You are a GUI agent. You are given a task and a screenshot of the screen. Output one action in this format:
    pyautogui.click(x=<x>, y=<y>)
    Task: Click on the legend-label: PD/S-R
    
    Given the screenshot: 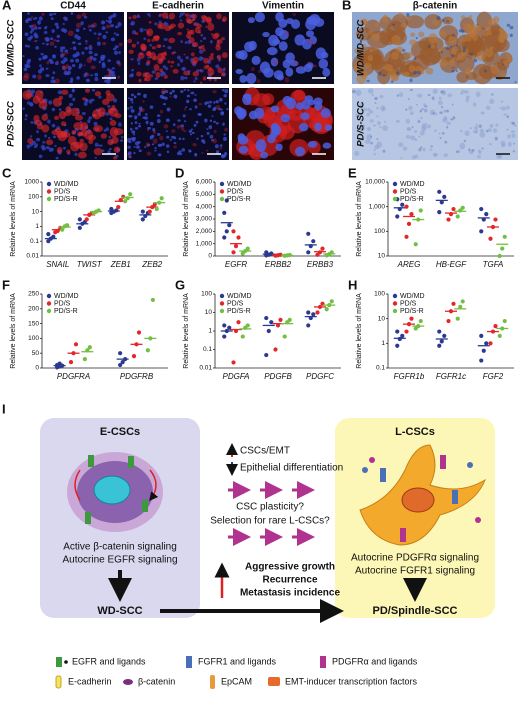 What is the action you would take?
    pyautogui.click(x=412, y=311)
    